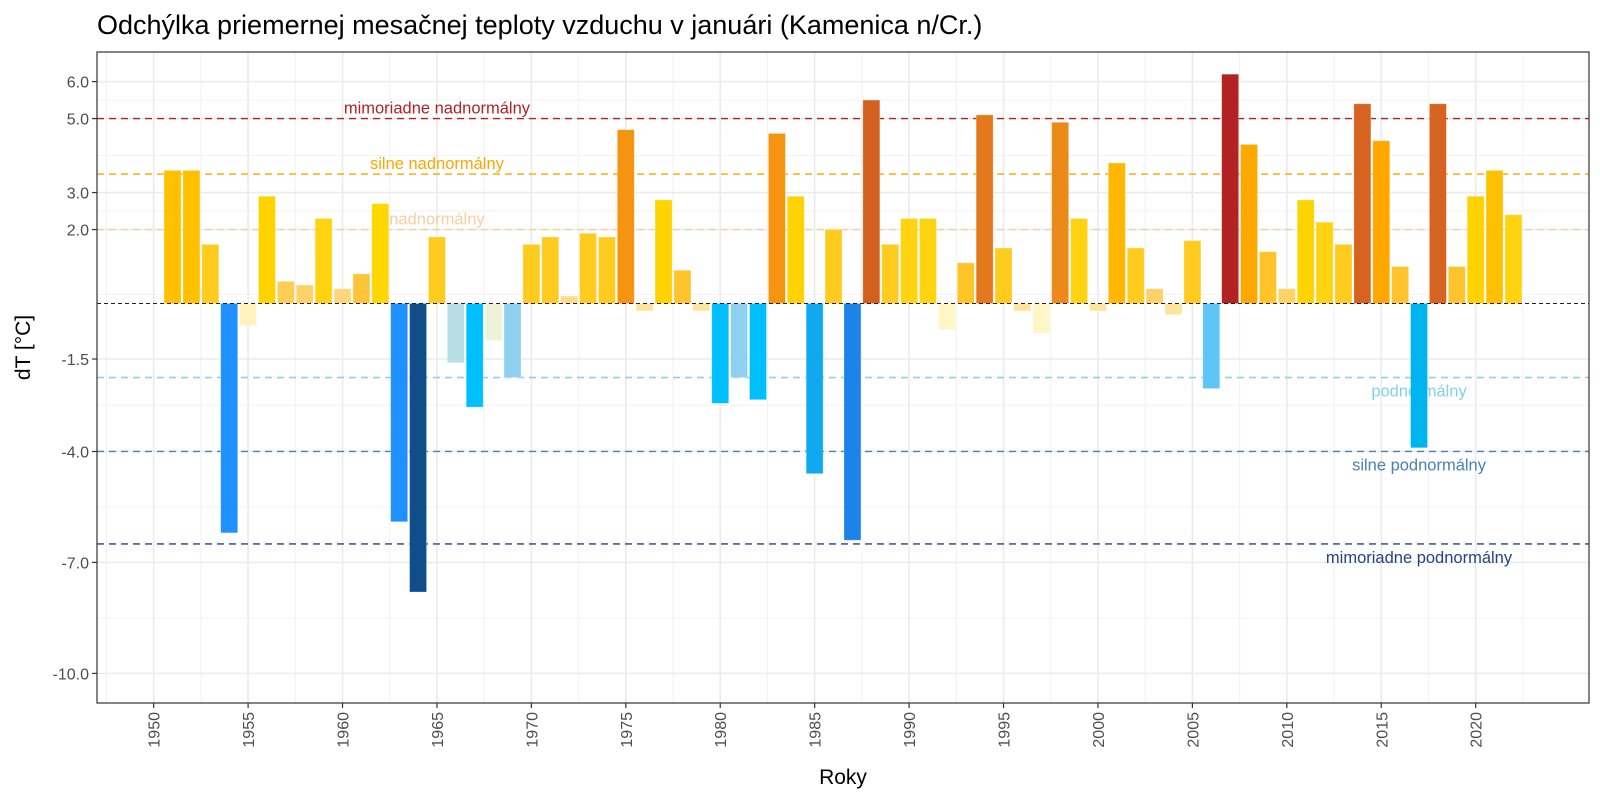 The width and height of the screenshot is (1600, 800). Describe the element at coordinates (1477, 730) in the screenshot. I see `x-tick-label: 2020` at that location.